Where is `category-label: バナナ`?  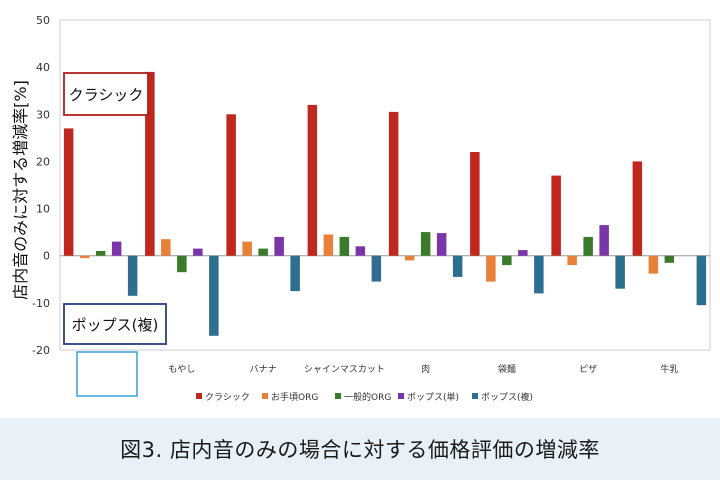
category-label: バナナ is located at coordinates (263, 369).